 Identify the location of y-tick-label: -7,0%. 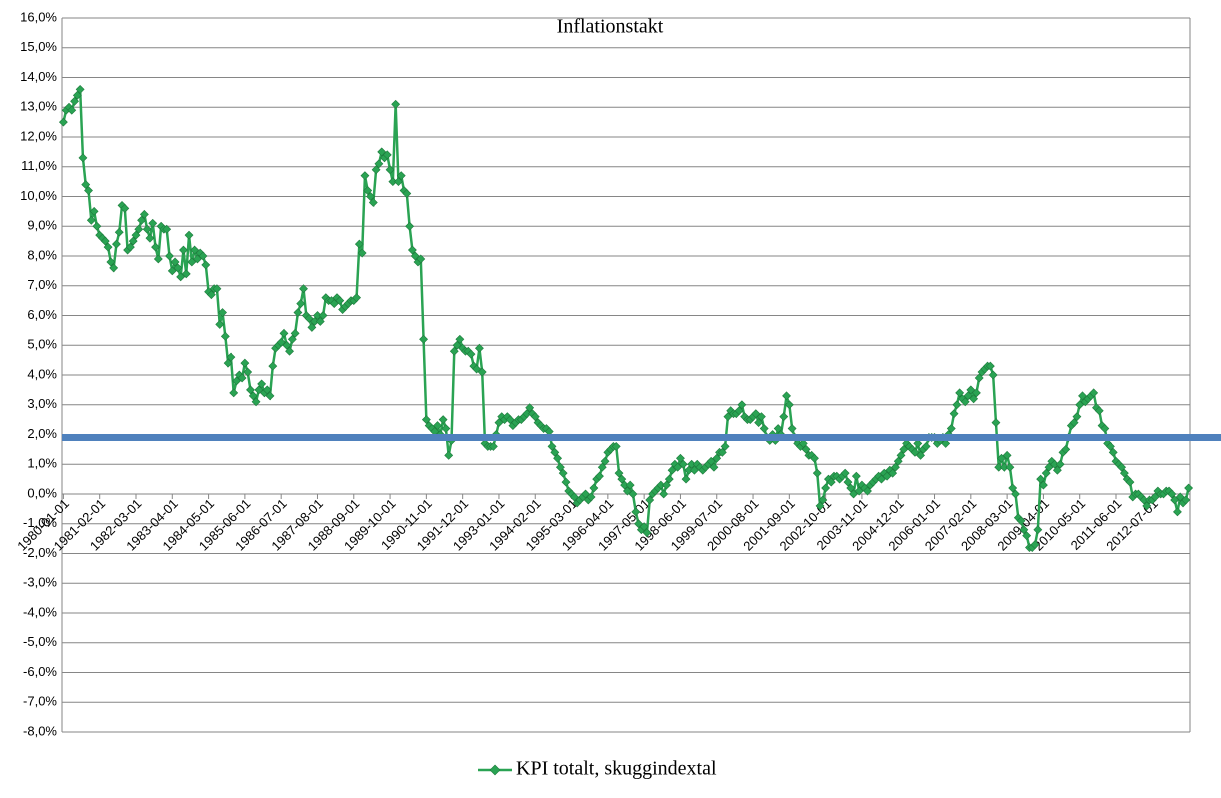
(40, 701).